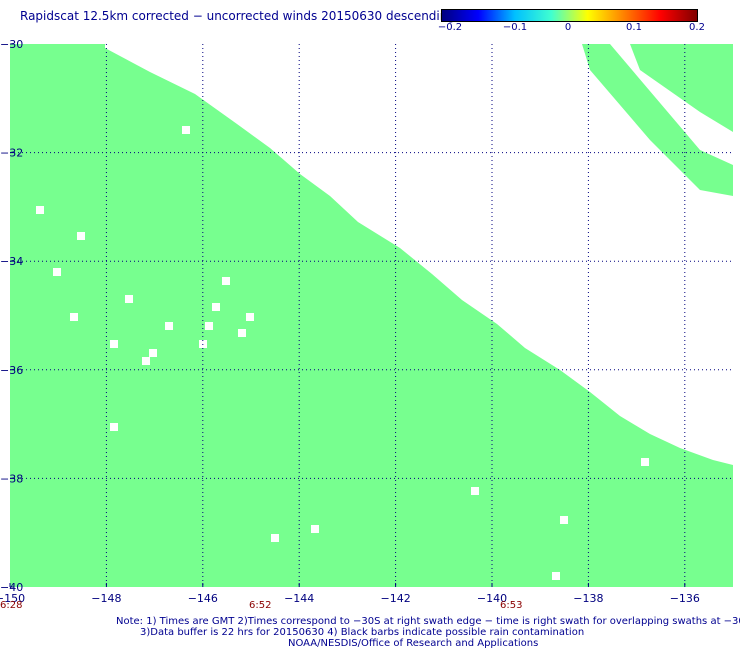 This screenshot has width=740, height=650. What do you see at coordinates (11, 587) in the screenshot?
I see `lat-tick-label: −40` at bounding box center [11, 587].